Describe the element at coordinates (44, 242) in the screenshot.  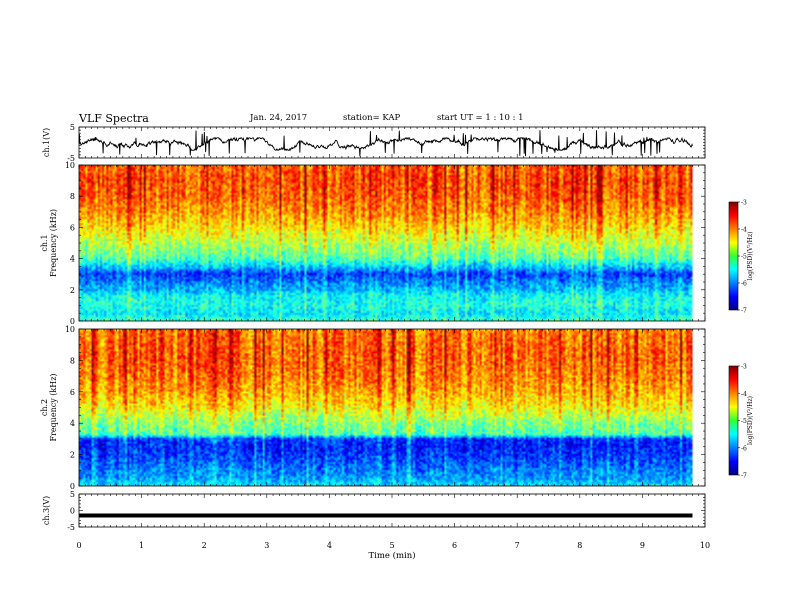
I see `y-axis-label: ch.1` at that location.